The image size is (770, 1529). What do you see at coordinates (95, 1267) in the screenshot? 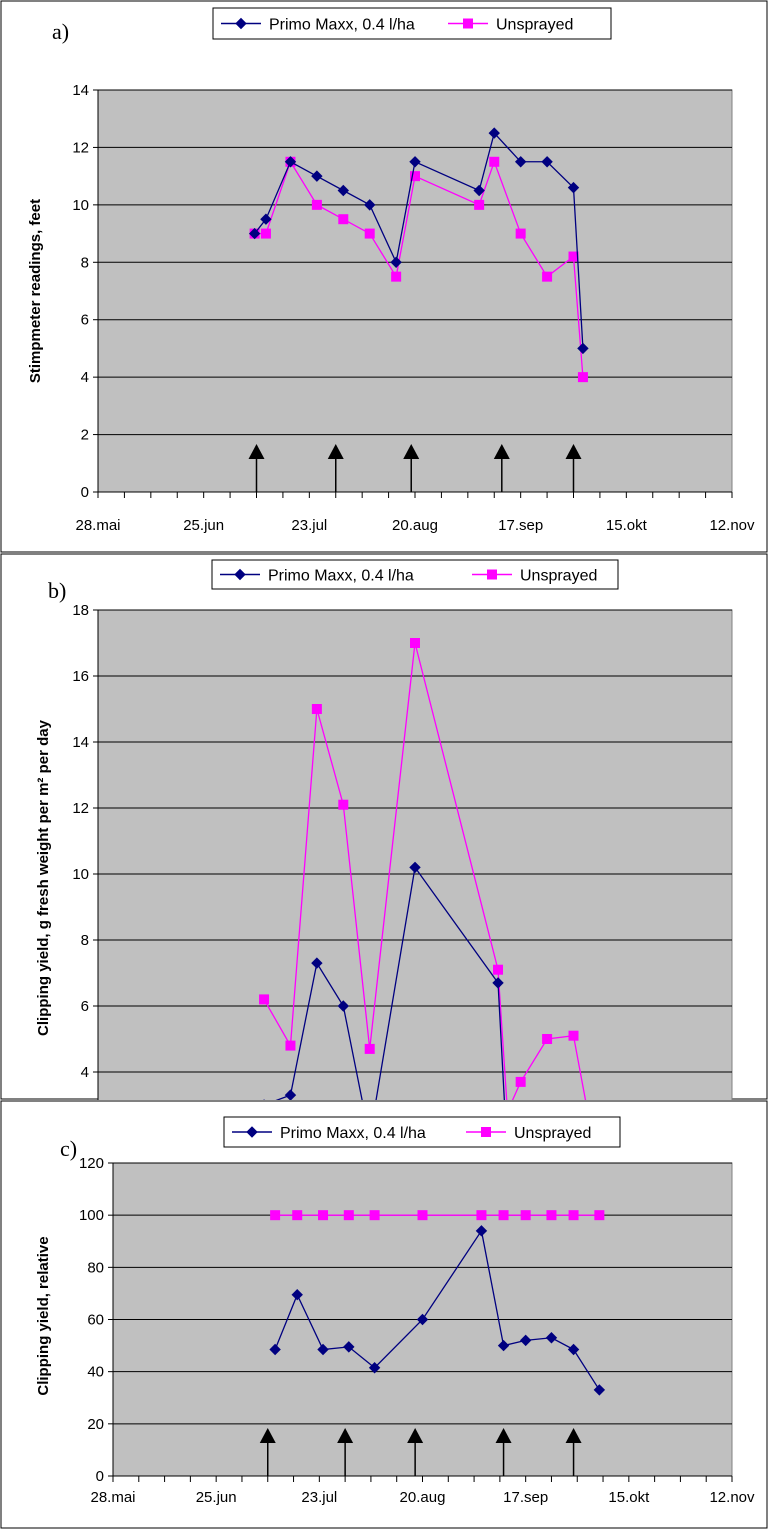
I see `y-tick-label: 80` at bounding box center [95, 1267].